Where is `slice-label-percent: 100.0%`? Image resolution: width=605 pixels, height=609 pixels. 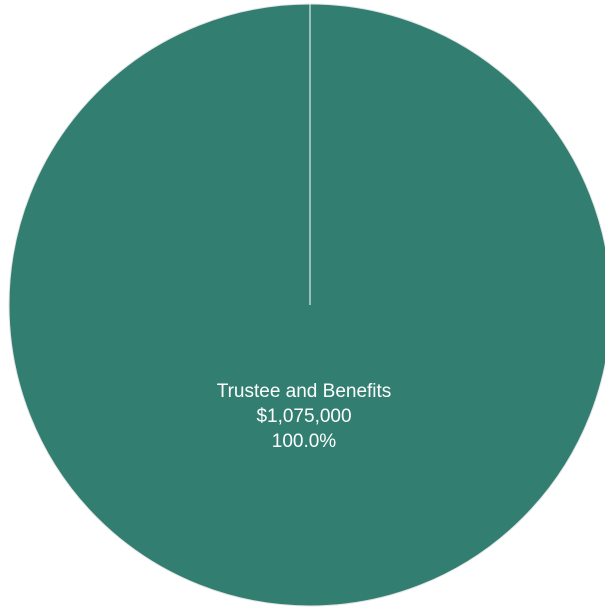
slice-label-percent: 100.0% is located at coordinates (304, 441).